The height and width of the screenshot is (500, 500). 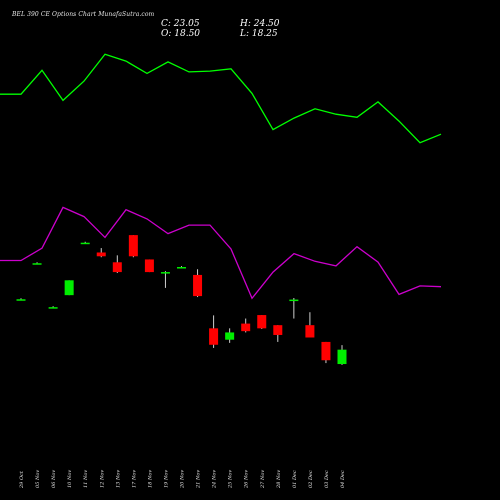 I want to click on high-readout: H: 24.50, so click(x=260, y=24).